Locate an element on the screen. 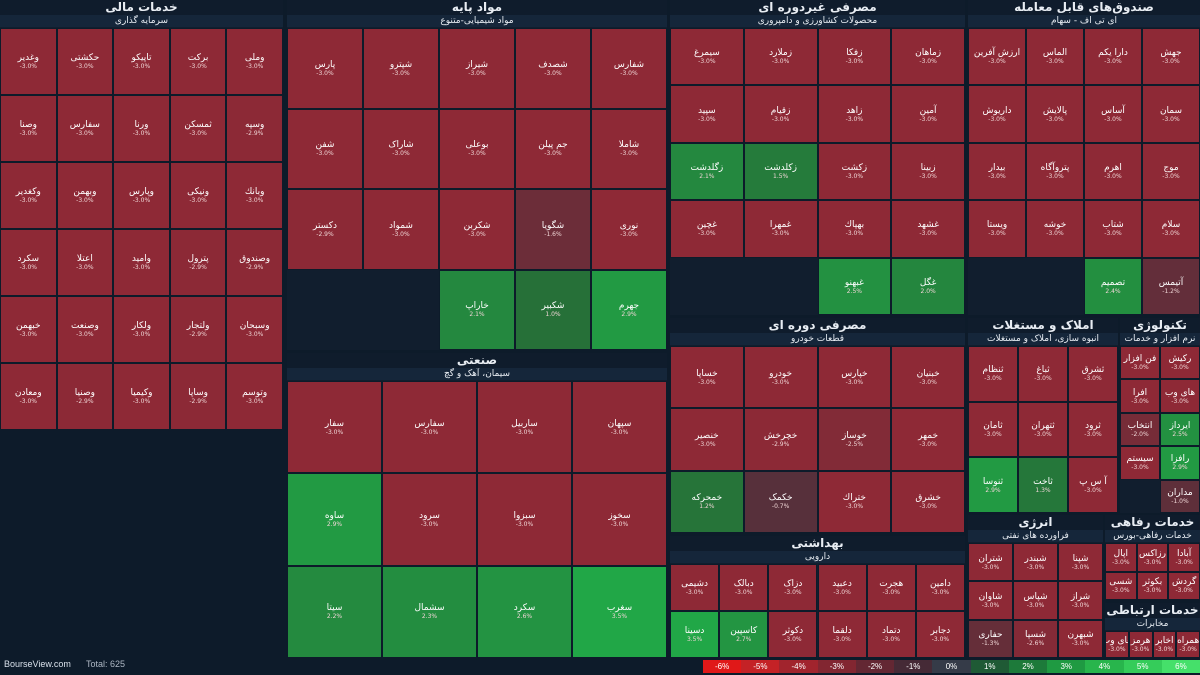  stock-tile: ولكار -3.0% is located at coordinates (141, 329).